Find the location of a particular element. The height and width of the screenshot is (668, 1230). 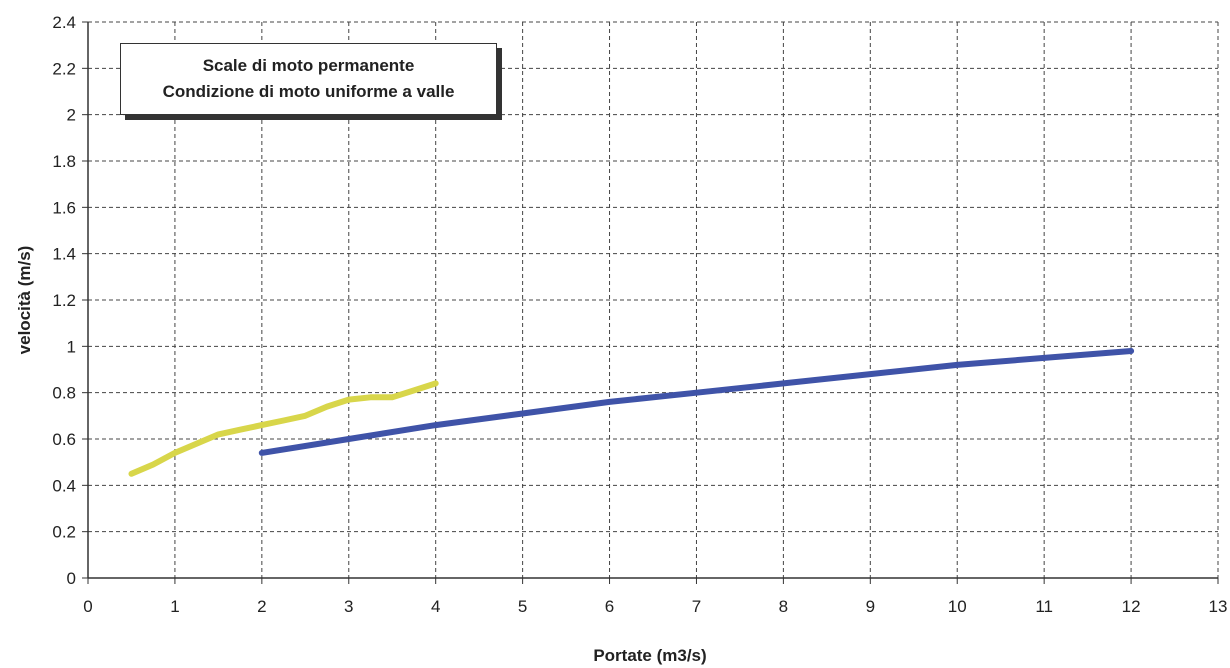

x-tick-label: 7 is located at coordinates (696, 606).